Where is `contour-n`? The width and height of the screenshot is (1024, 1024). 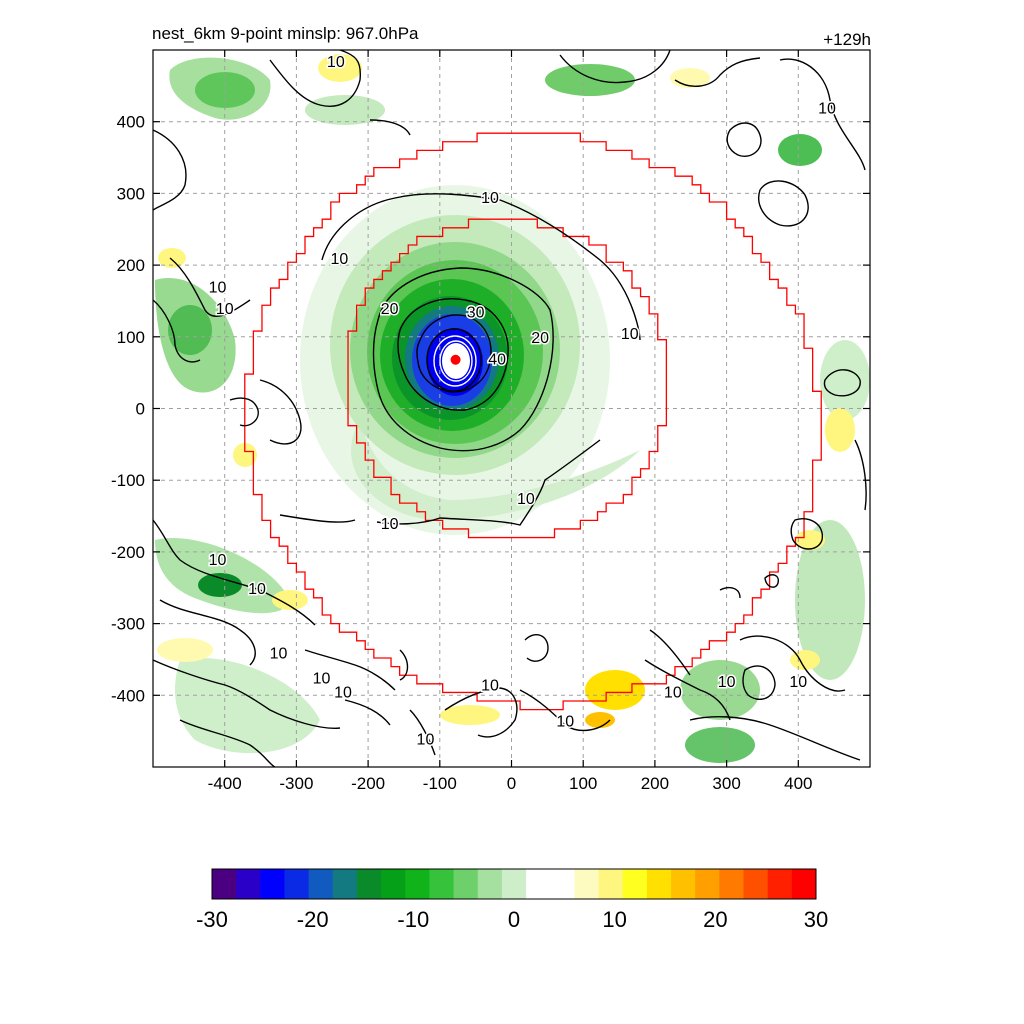
contour-n is located at coordinates (315, 78).